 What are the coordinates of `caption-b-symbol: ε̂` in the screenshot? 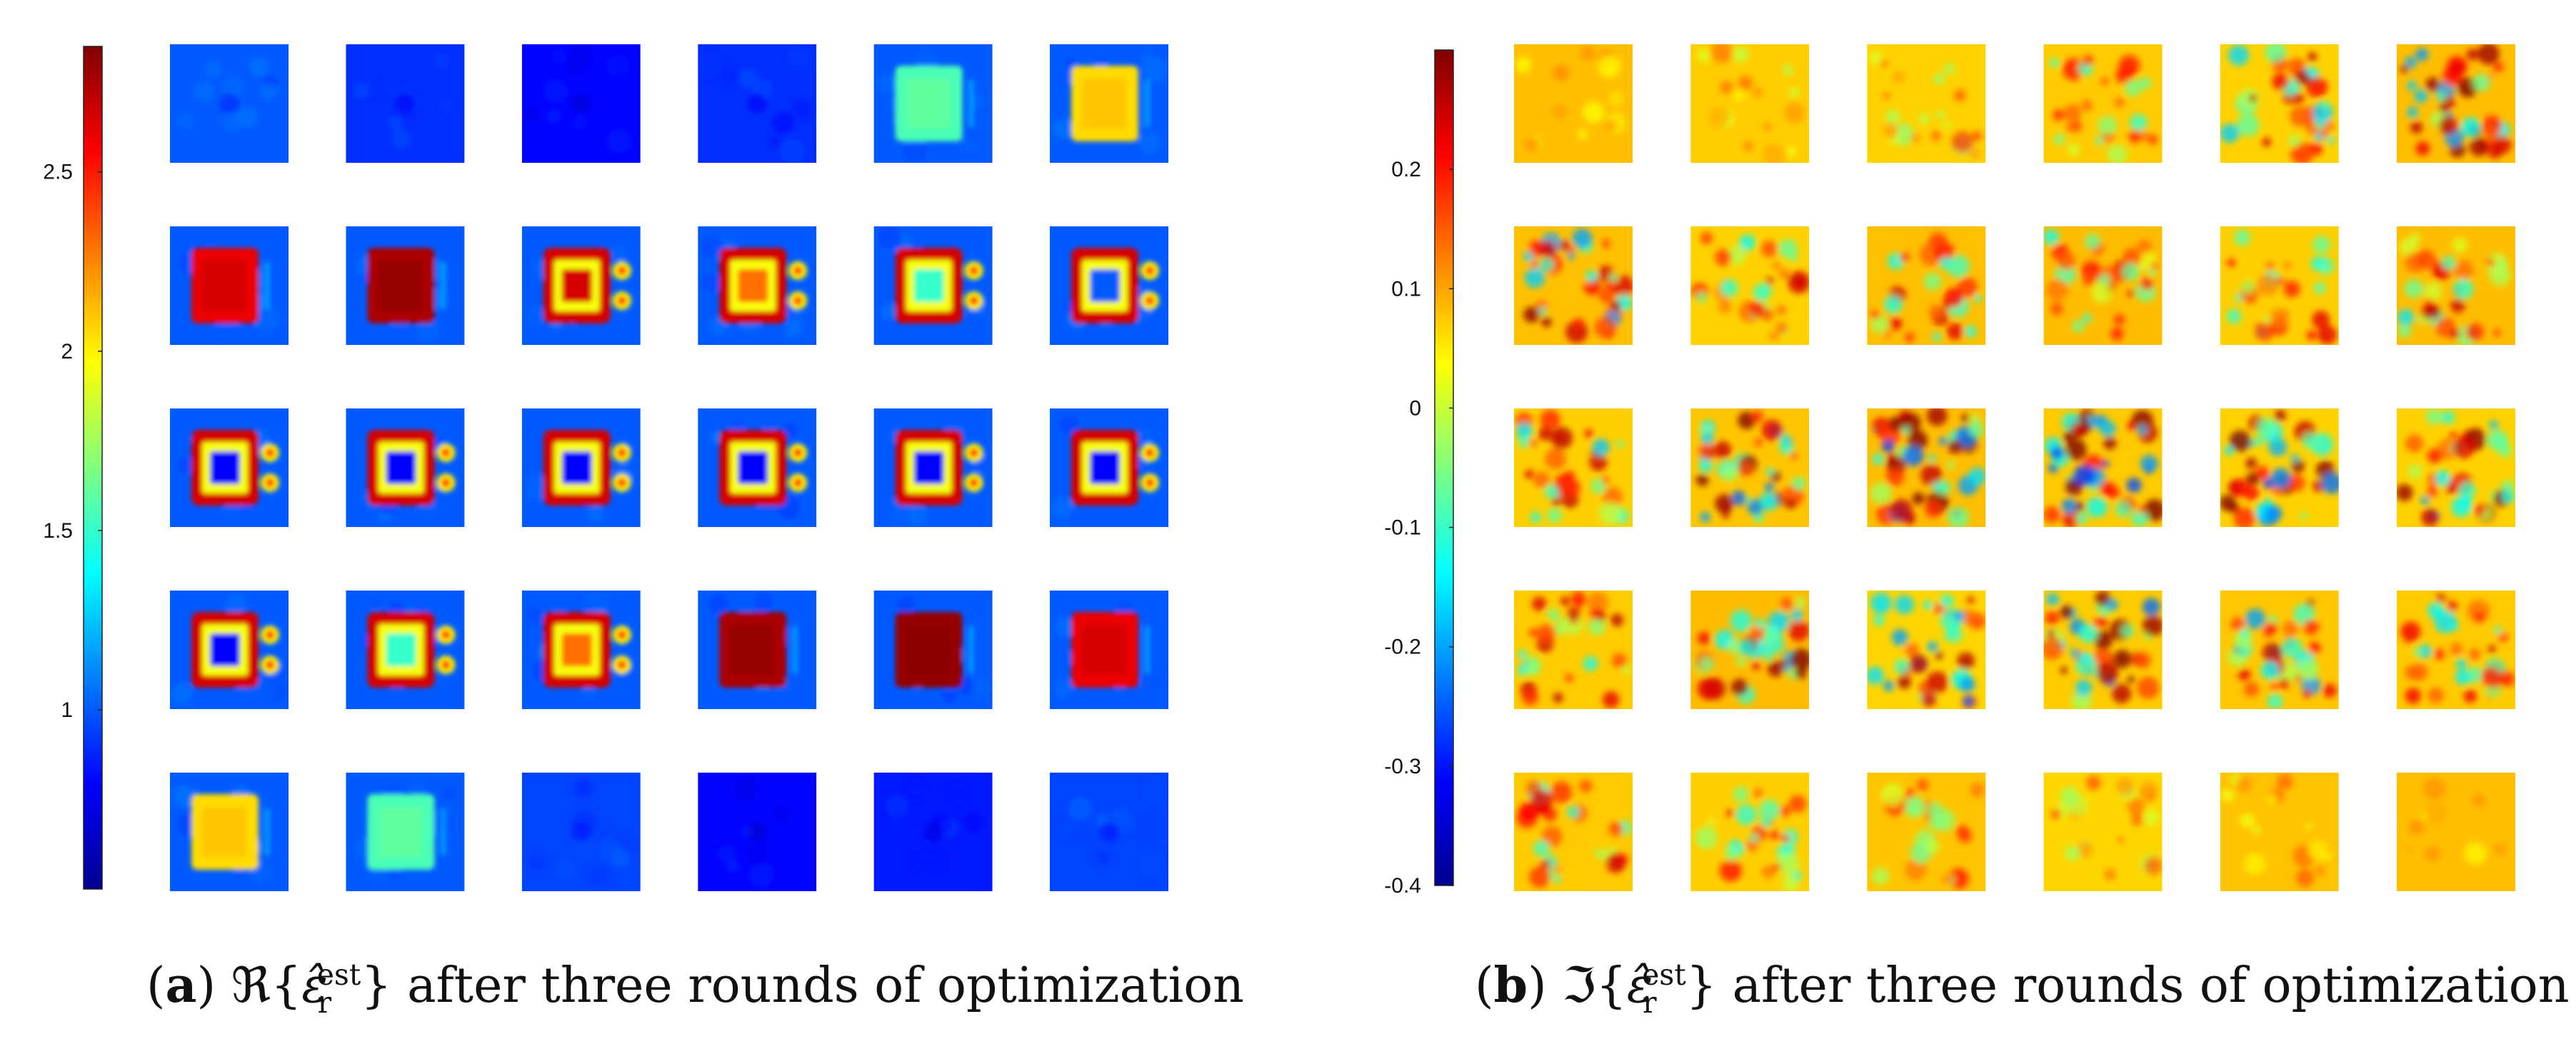 It's located at (1639, 986).